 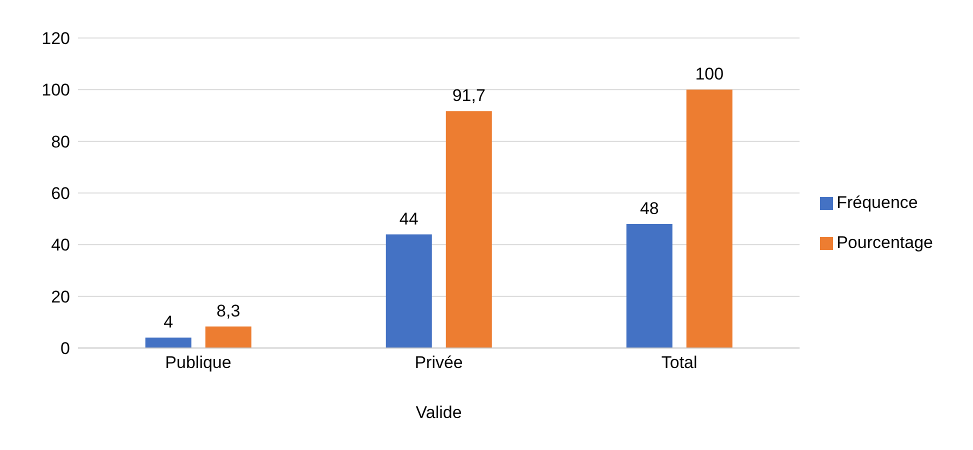 I want to click on data-label: 8,3, so click(x=228, y=311).